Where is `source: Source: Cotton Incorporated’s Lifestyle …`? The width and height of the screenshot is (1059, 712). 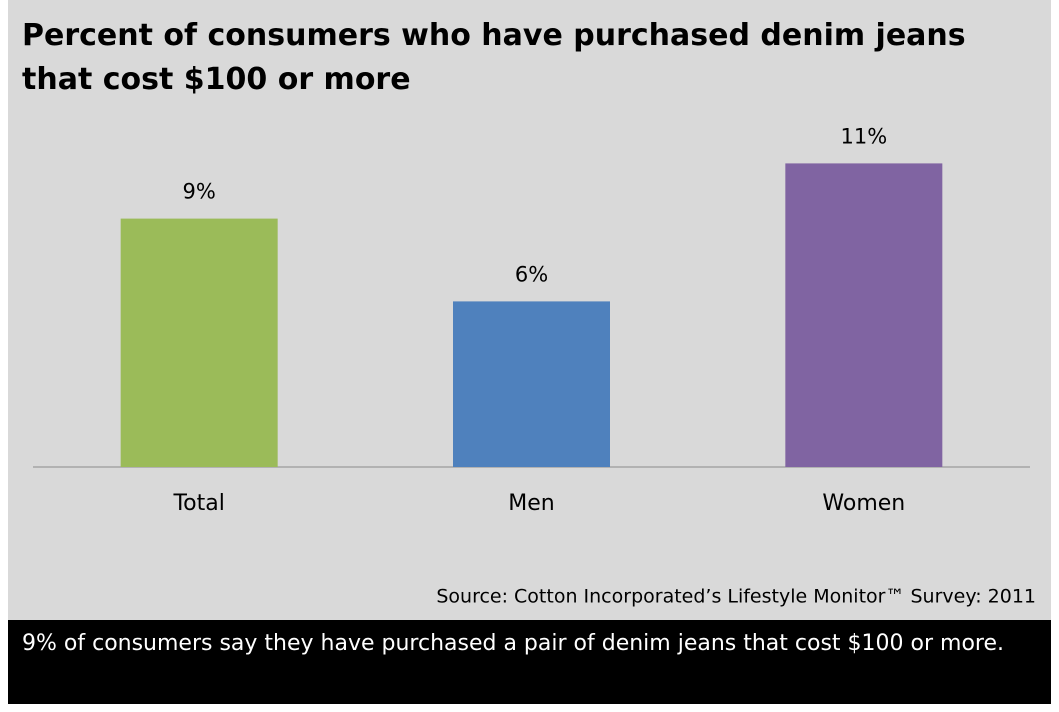
source: Source: Cotton Incorporated’s Lifestyle … is located at coordinates (736, 597).